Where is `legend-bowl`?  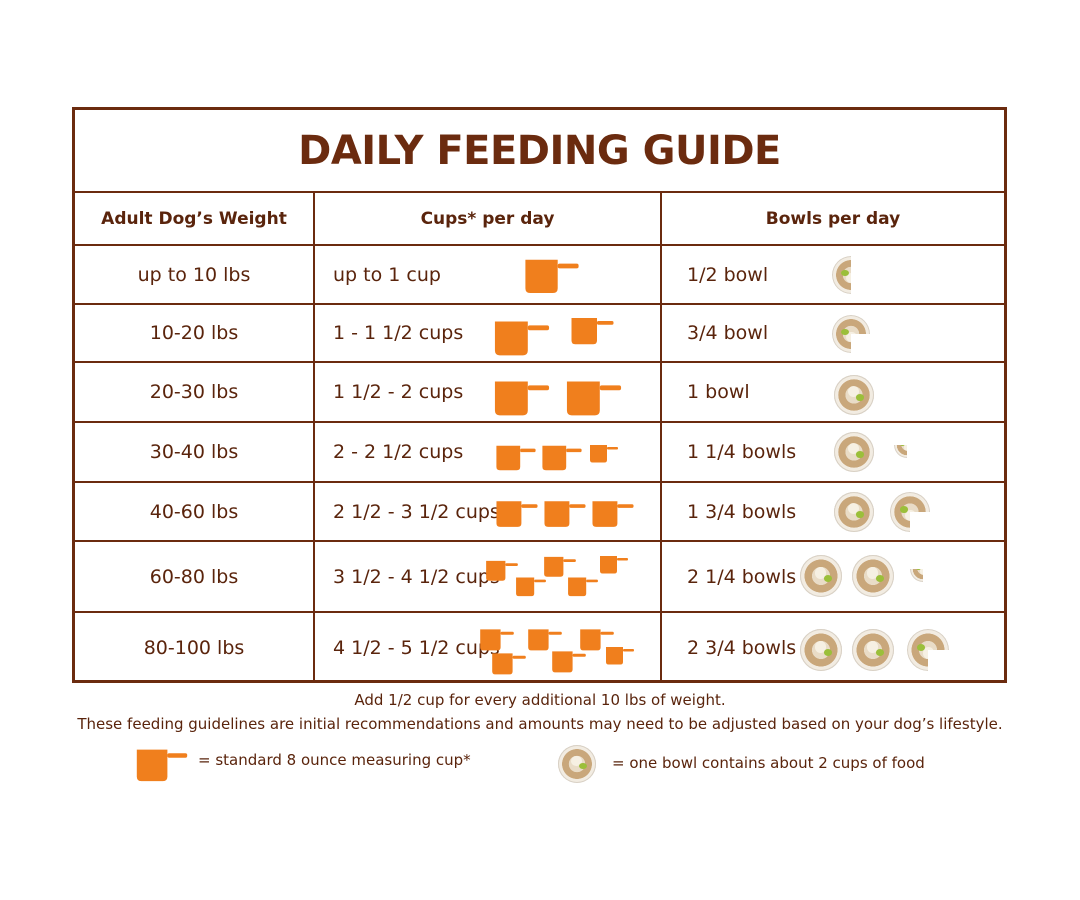 legend-bowl is located at coordinates (577, 764).